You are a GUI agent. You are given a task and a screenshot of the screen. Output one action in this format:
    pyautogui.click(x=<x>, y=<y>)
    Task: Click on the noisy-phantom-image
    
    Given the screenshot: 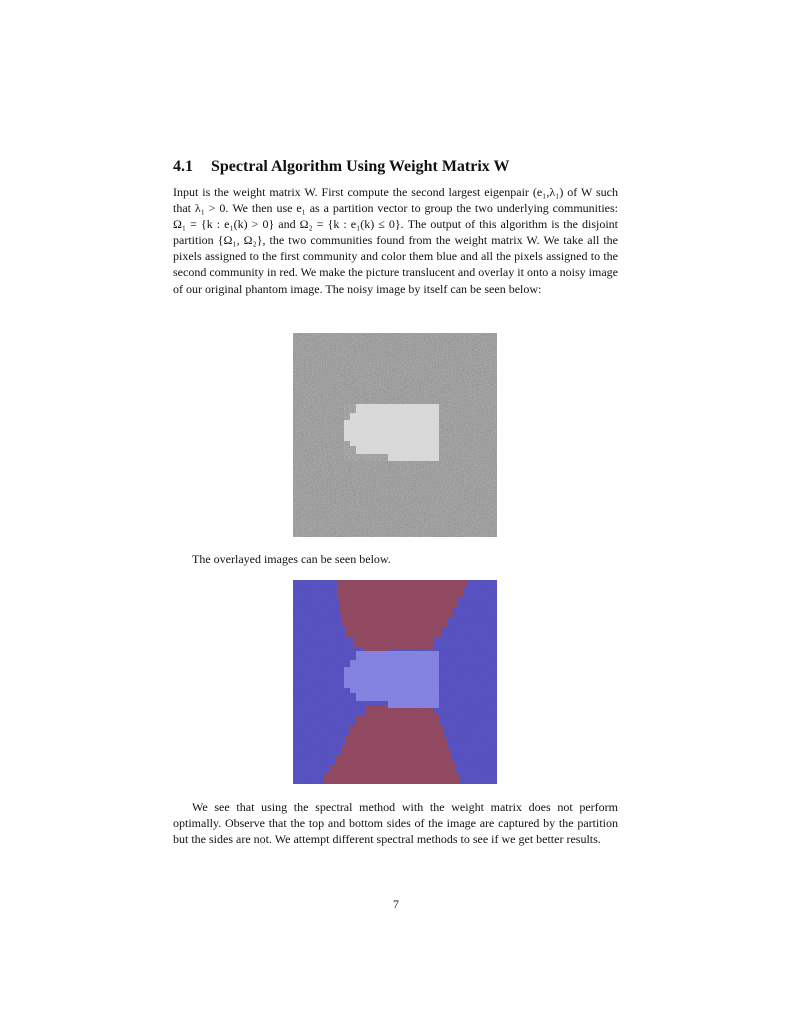 What is the action you would take?
    pyautogui.click(x=395, y=435)
    